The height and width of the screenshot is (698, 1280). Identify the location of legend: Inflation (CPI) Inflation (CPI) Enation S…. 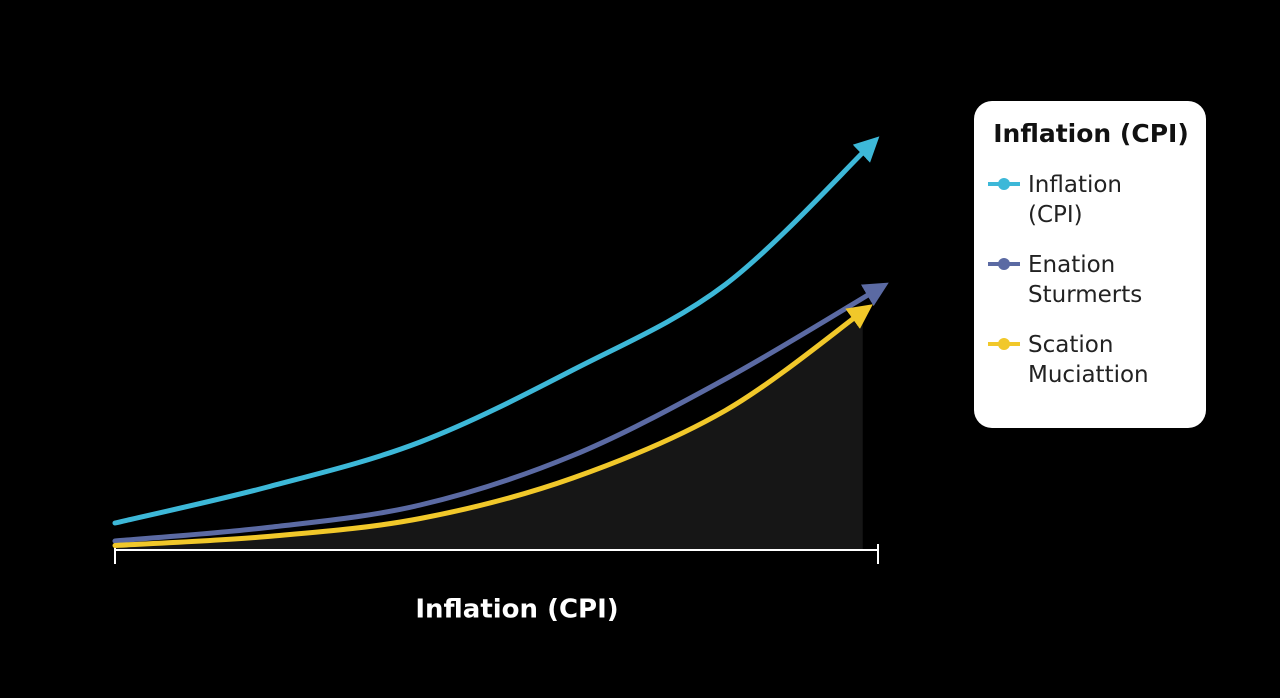
(1090, 264).